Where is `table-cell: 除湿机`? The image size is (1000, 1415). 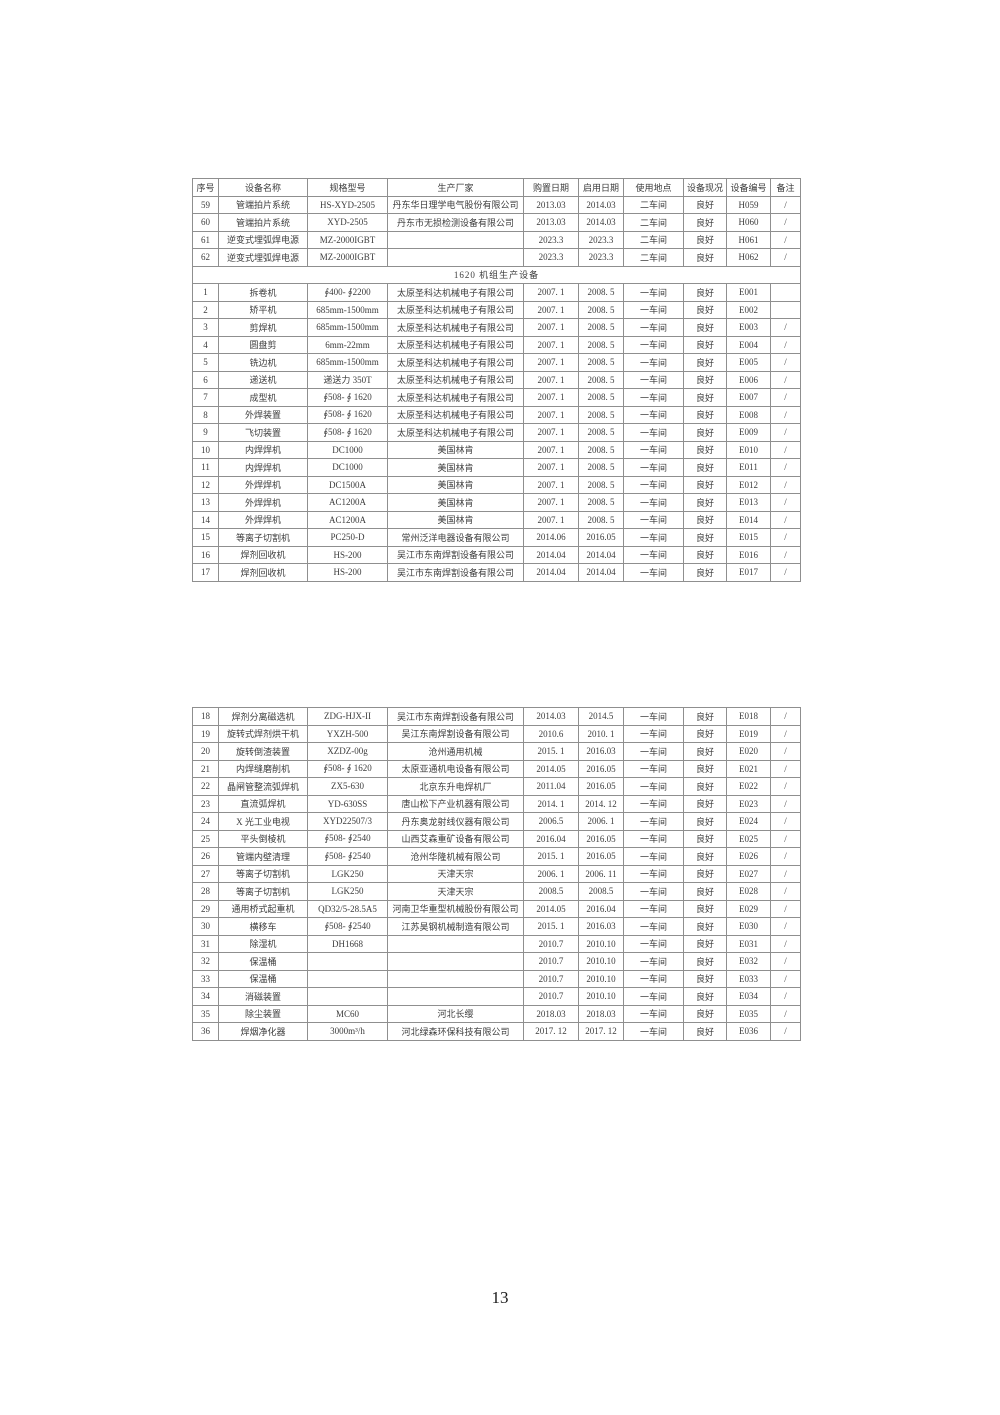
table-cell: 除湿机 is located at coordinates (263, 943).